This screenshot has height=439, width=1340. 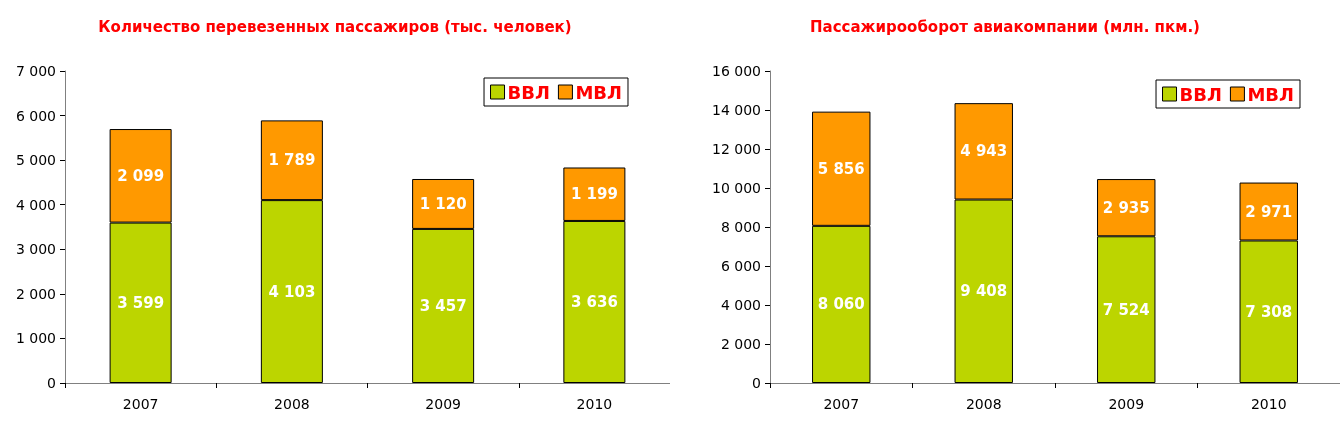 What do you see at coordinates (984, 291) in the screenshot?
I see `data-label: 9 408` at bounding box center [984, 291].